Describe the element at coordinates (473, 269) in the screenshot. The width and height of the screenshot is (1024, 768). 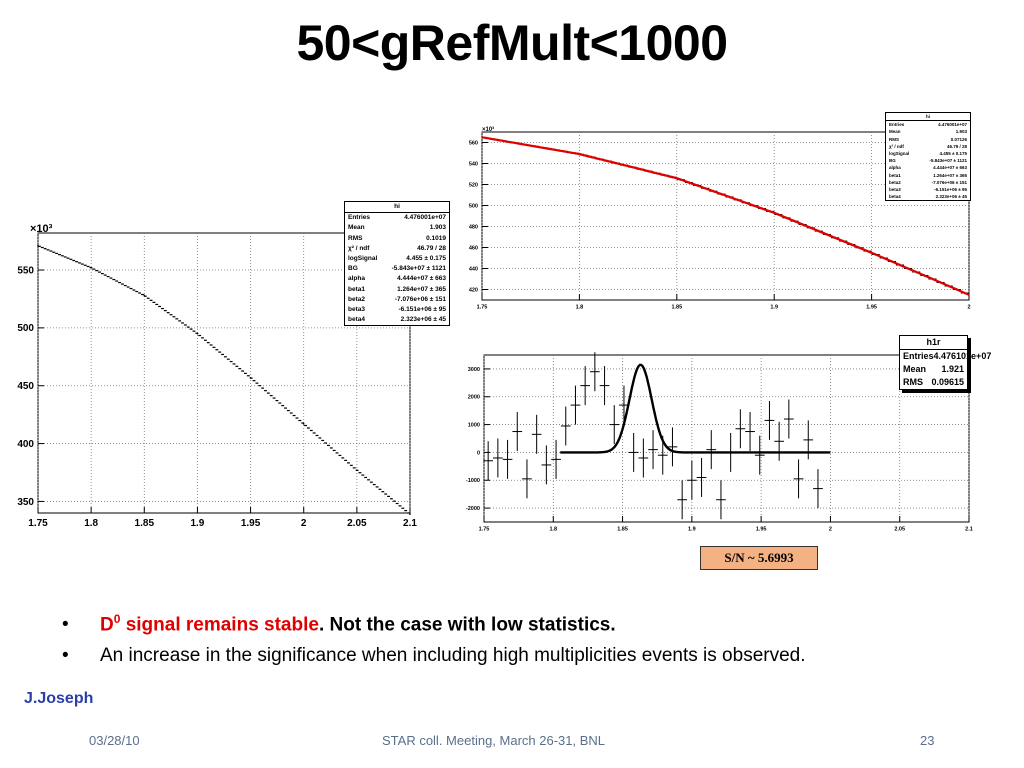
I see `y-tick-label: 440` at that location.